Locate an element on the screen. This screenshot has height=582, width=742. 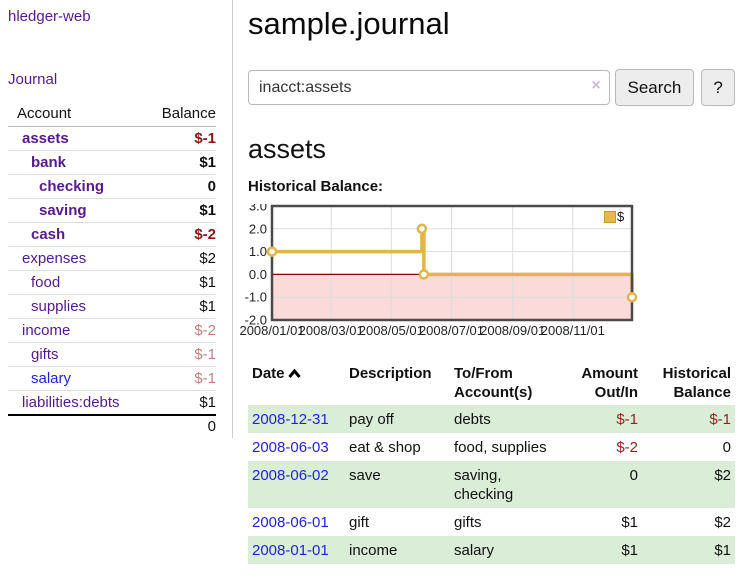
account-heading: assets is located at coordinates (287, 149).